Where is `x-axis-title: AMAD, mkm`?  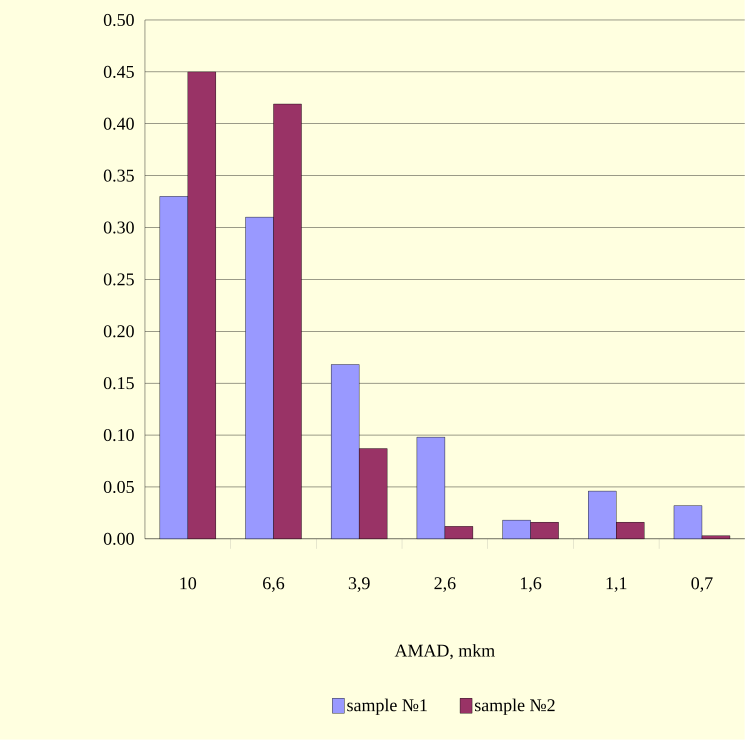 x-axis-title: AMAD, mkm is located at coordinates (444, 652).